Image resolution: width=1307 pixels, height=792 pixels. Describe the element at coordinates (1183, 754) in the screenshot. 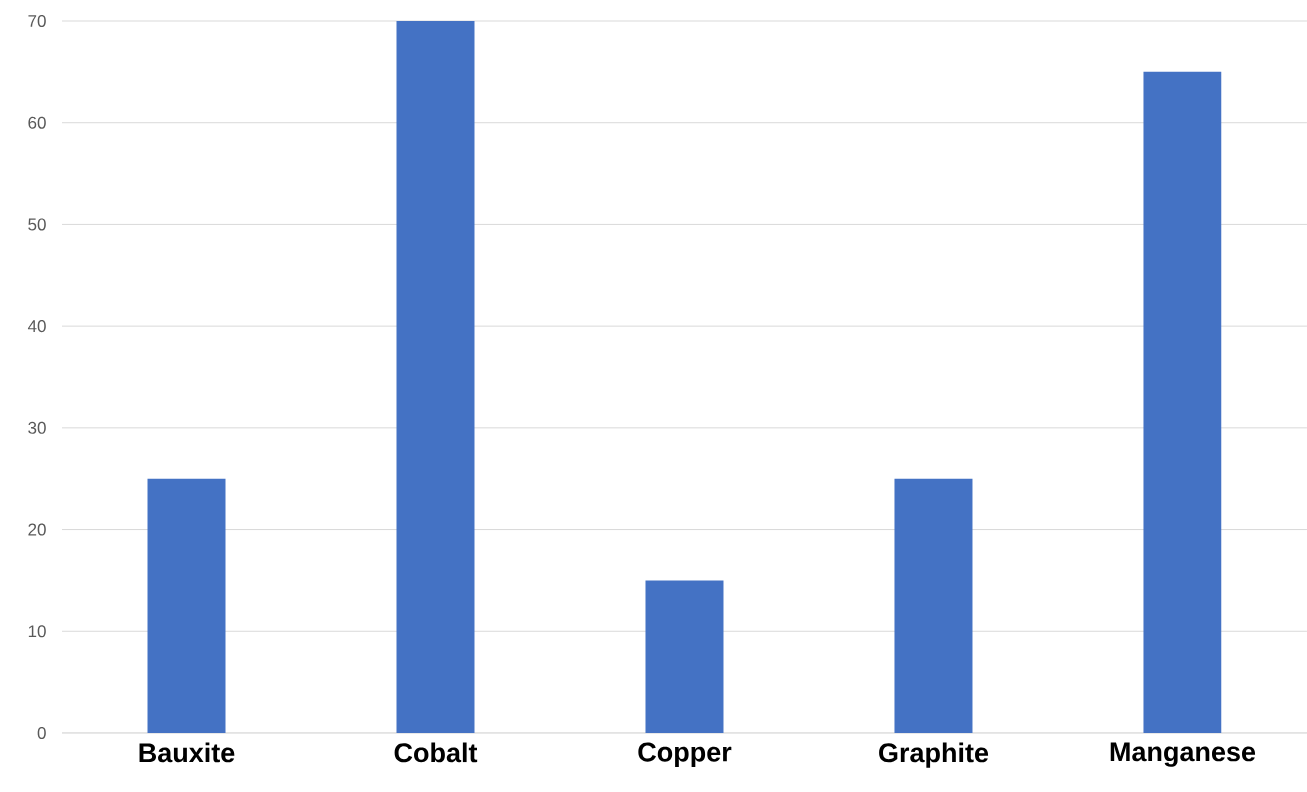

I see `x-tick-label: Manganese` at that location.